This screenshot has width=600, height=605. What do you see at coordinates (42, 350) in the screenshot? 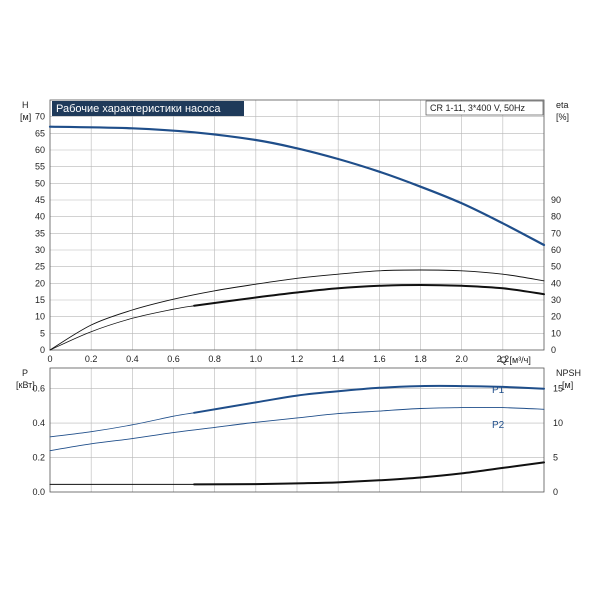
I see `h-tick-label: 0` at bounding box center [42, 350].